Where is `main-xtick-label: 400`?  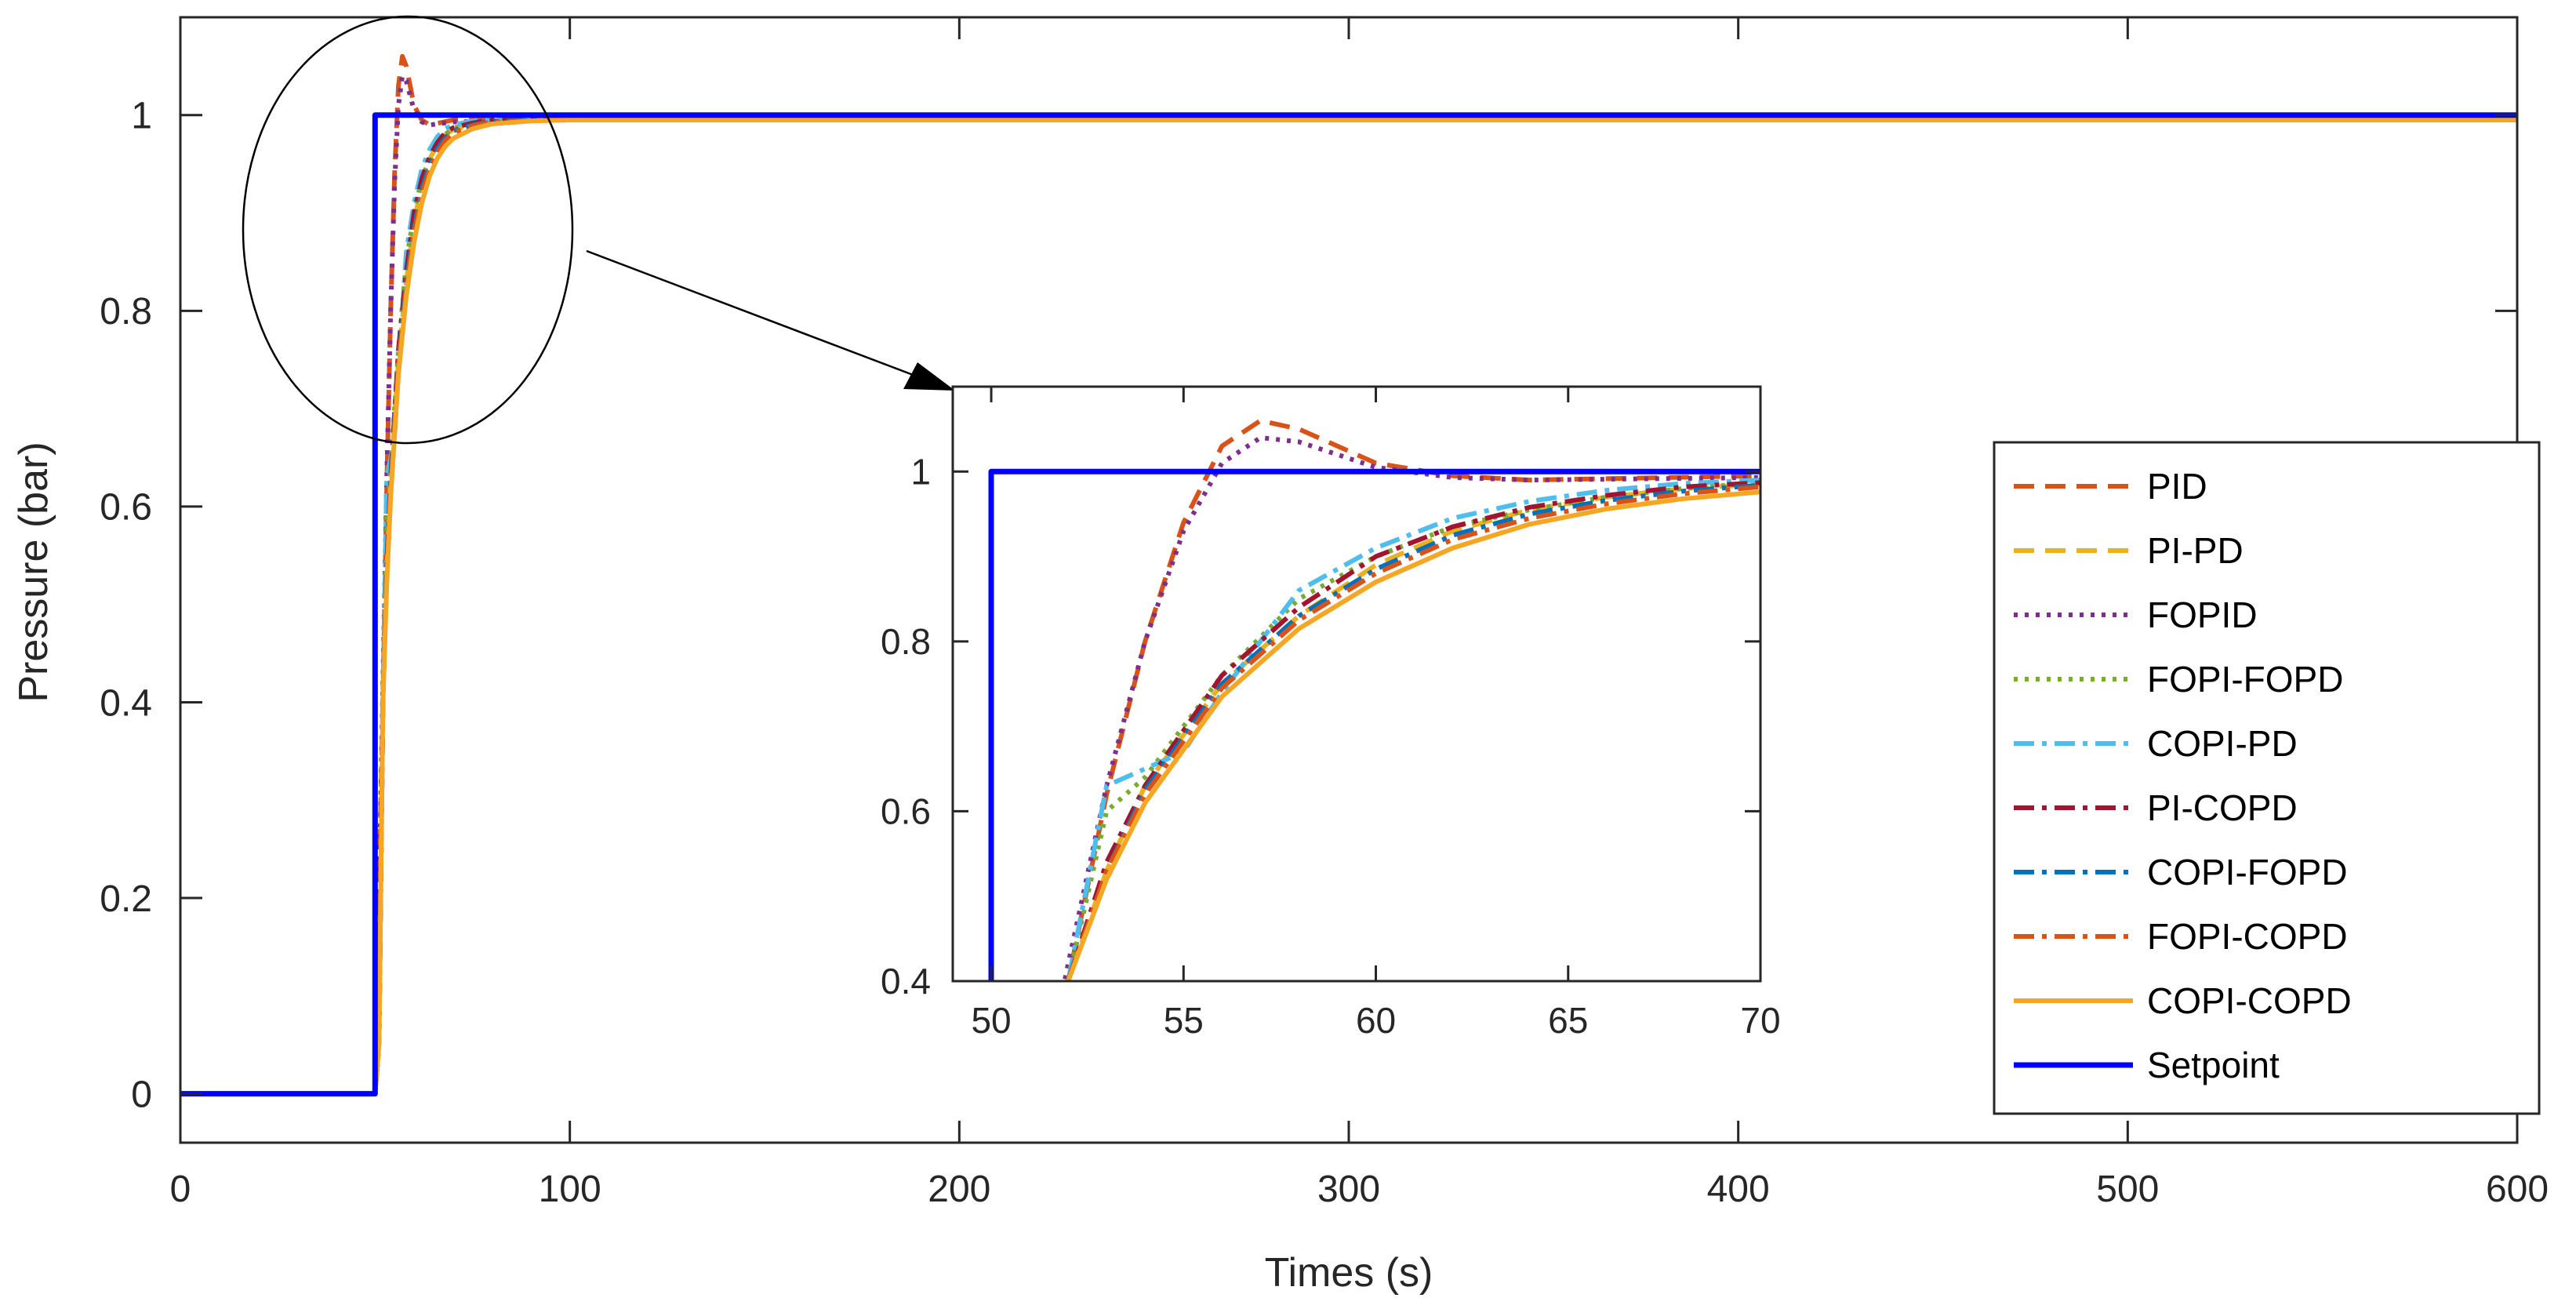
main-xtick-label: 400 is located at coordinates (1738, 1189).